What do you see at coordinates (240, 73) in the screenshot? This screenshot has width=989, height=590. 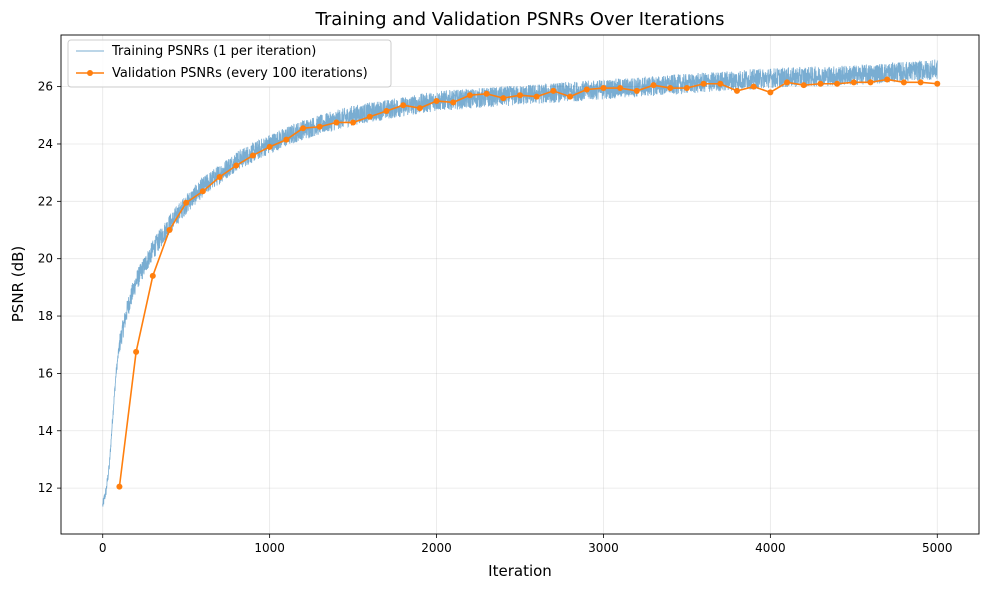 I see `legend-validation-label: Validation PSNRs (every 100 iterations)` at bounding box center [240, 73].